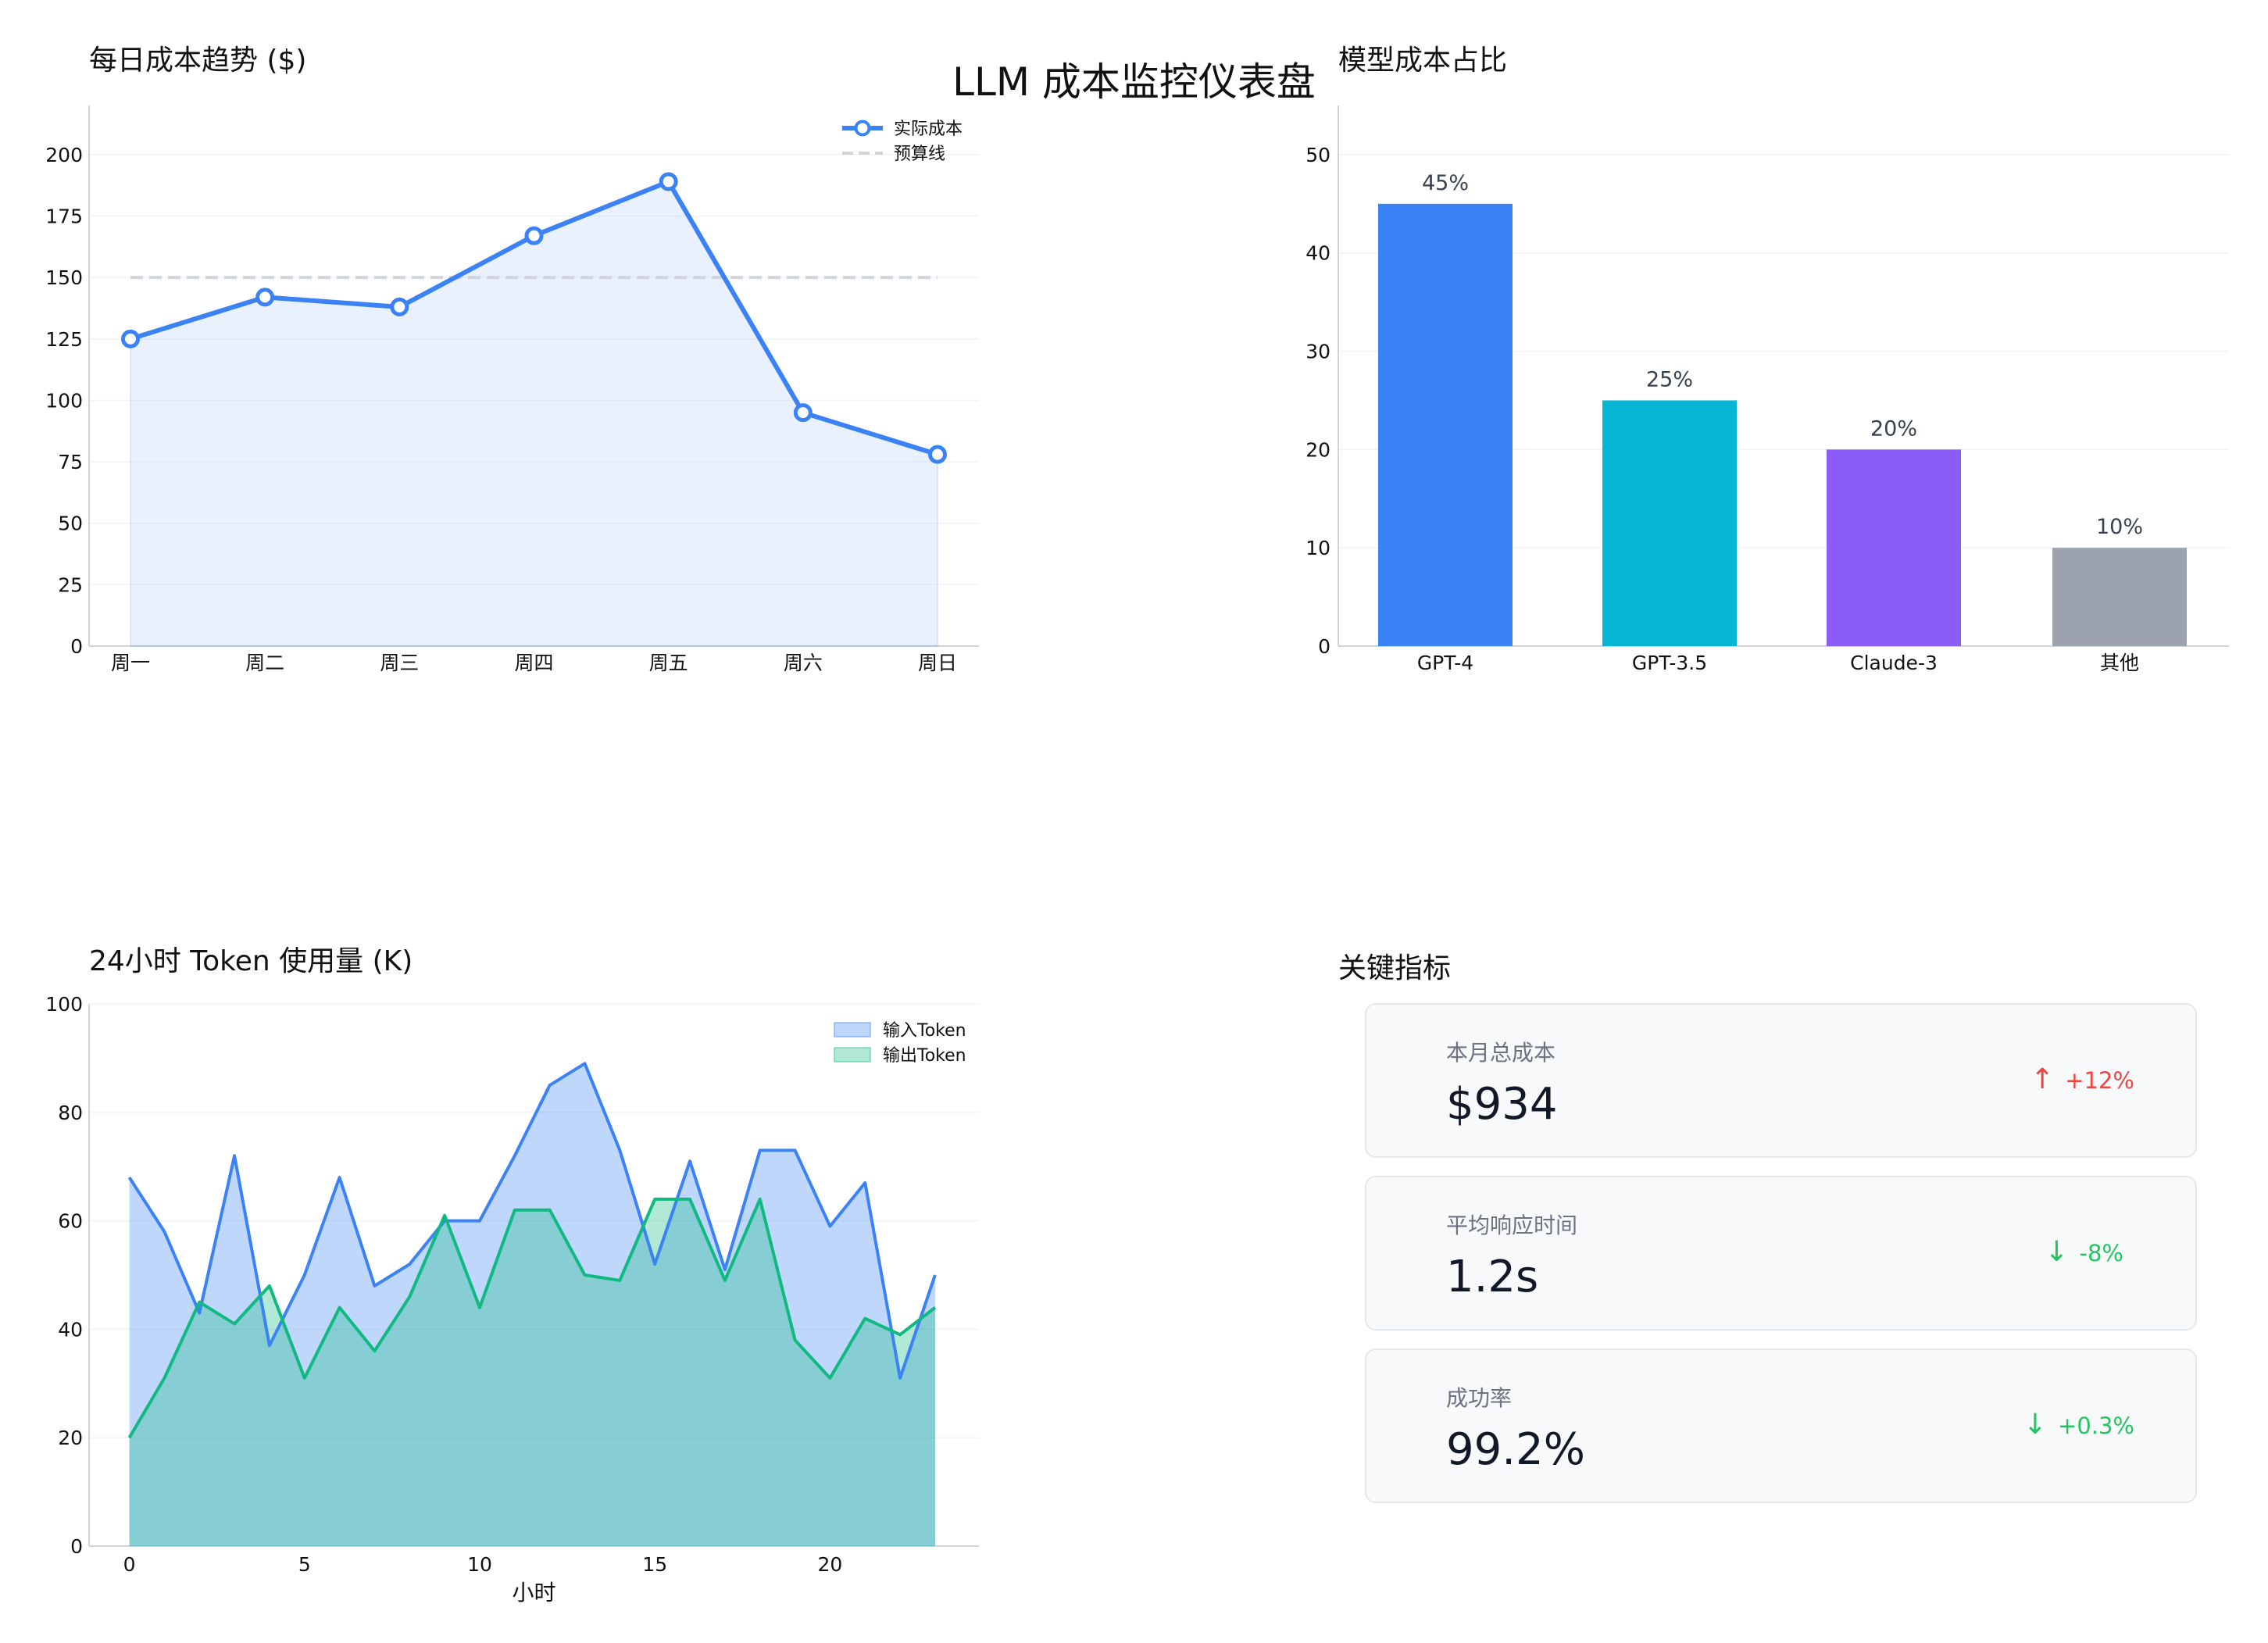  Describe the element at coordinates (862, 128) in the screenshot. I see `legend-marker-actual` at that location.